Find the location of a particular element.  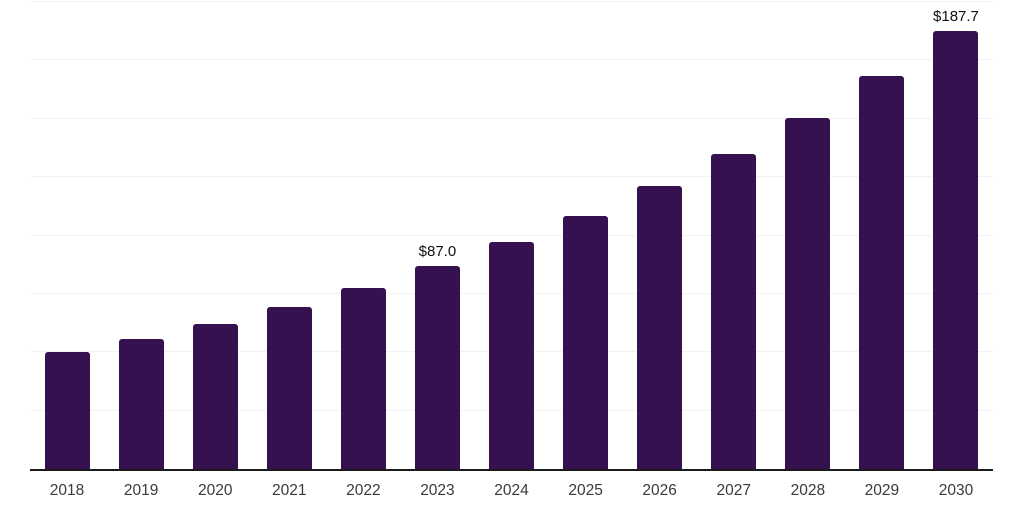

bar-column-2023: $87.0 is located at coordinates (437, 235).